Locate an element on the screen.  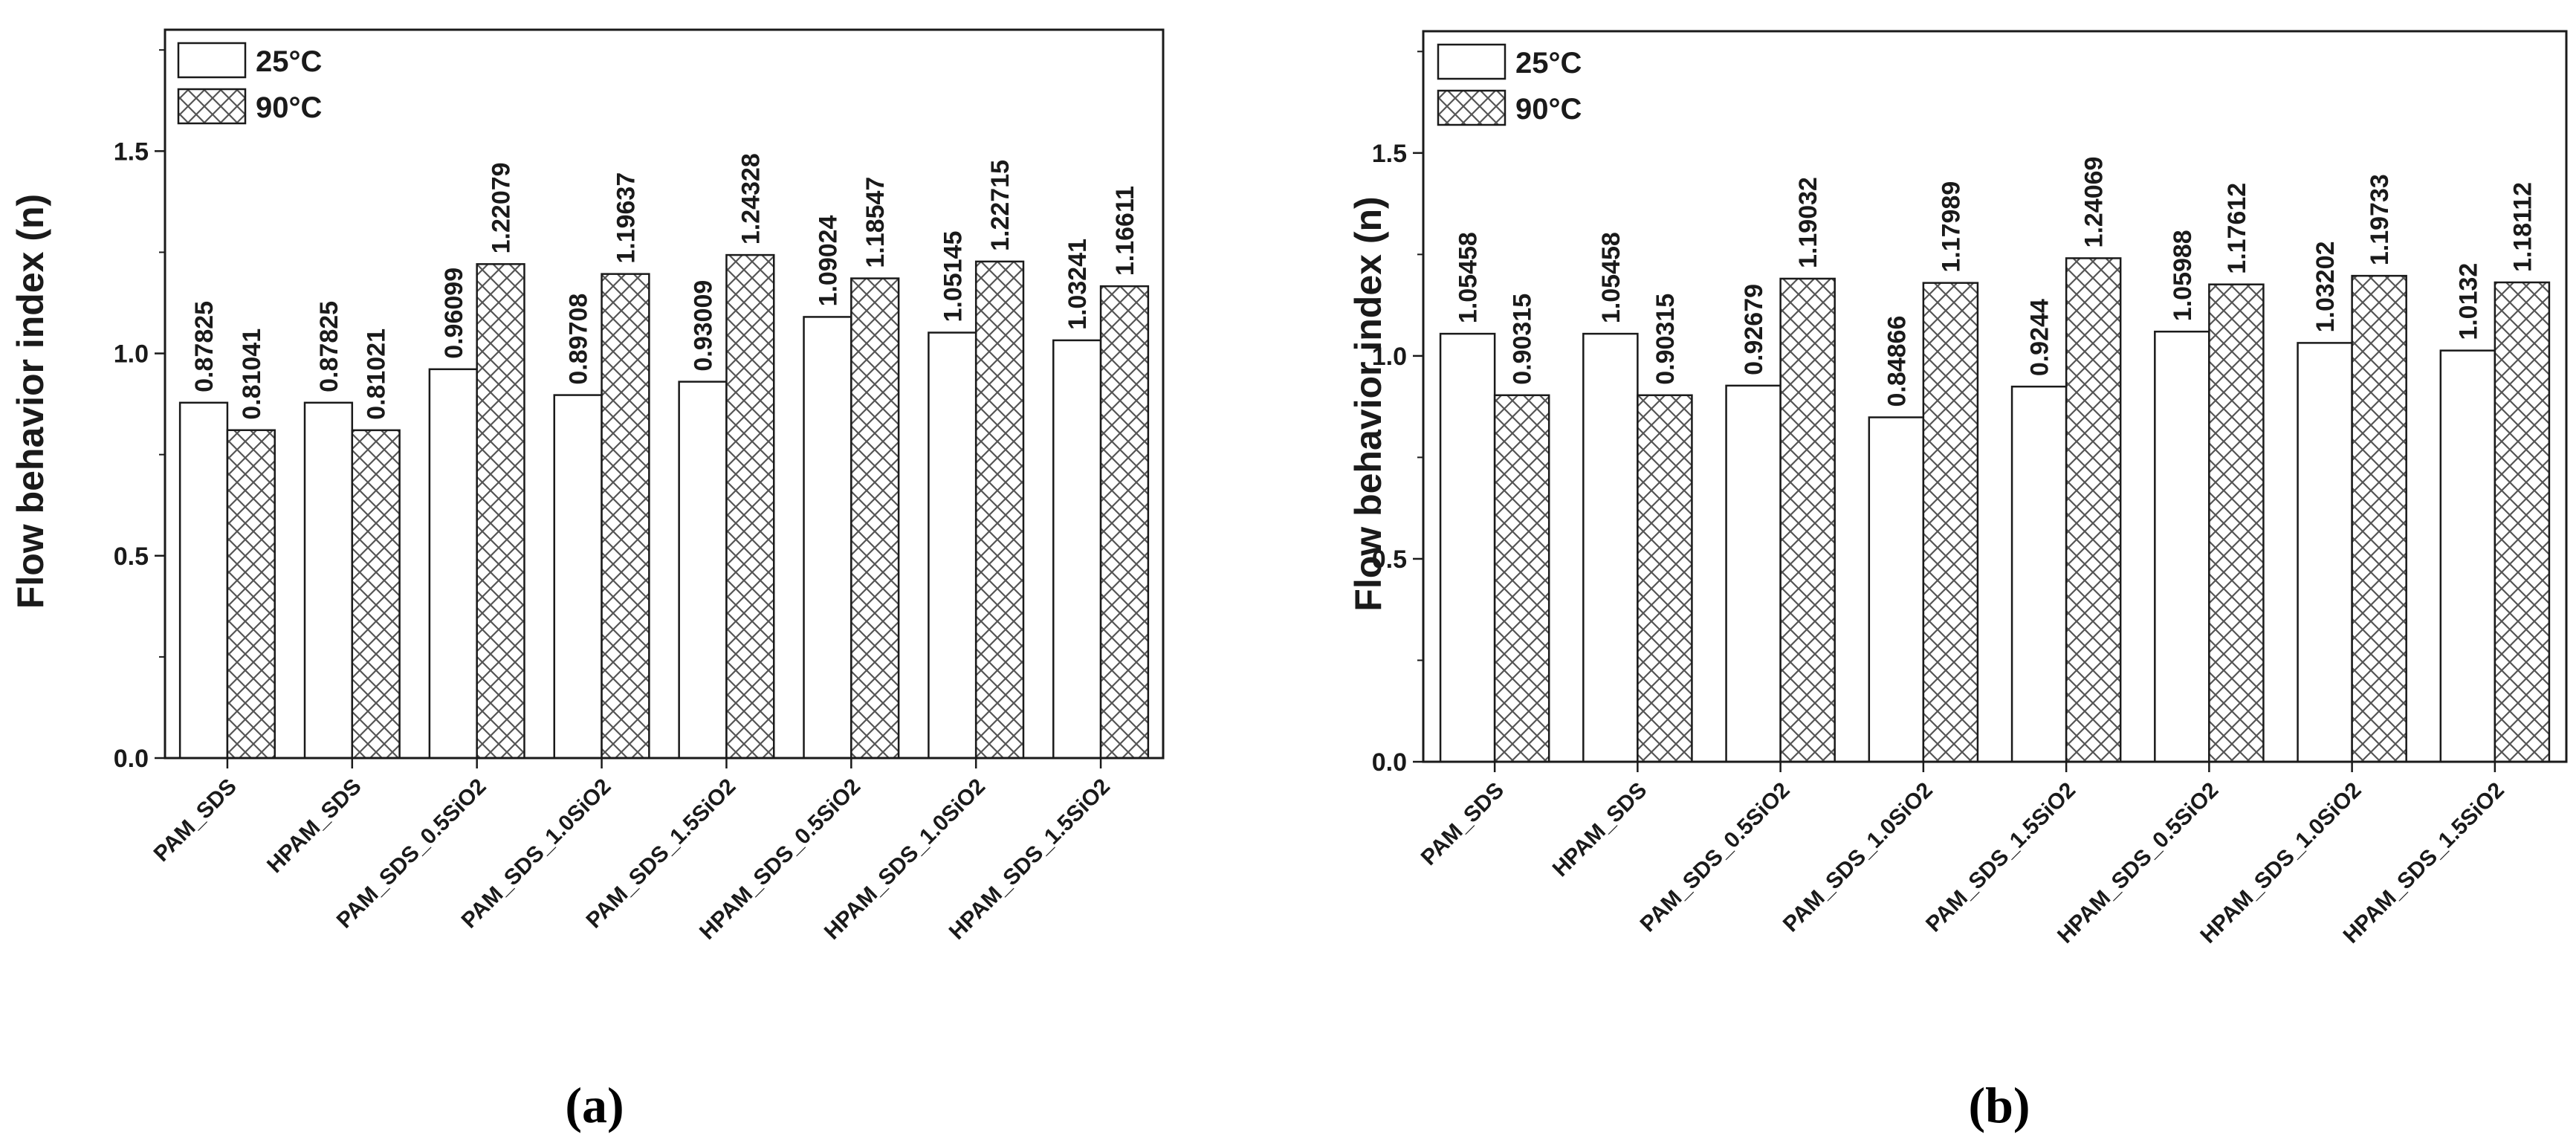
bar-value-label: 1.16611 is located at coordinates (1125, 231).